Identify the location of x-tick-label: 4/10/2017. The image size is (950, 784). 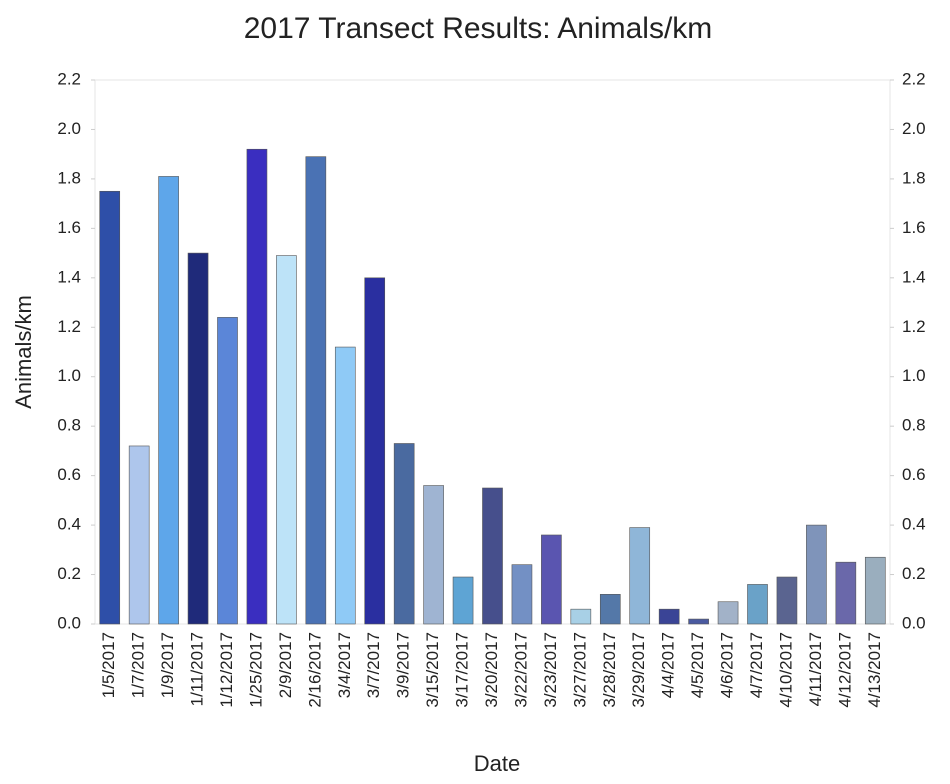
(785, 670).